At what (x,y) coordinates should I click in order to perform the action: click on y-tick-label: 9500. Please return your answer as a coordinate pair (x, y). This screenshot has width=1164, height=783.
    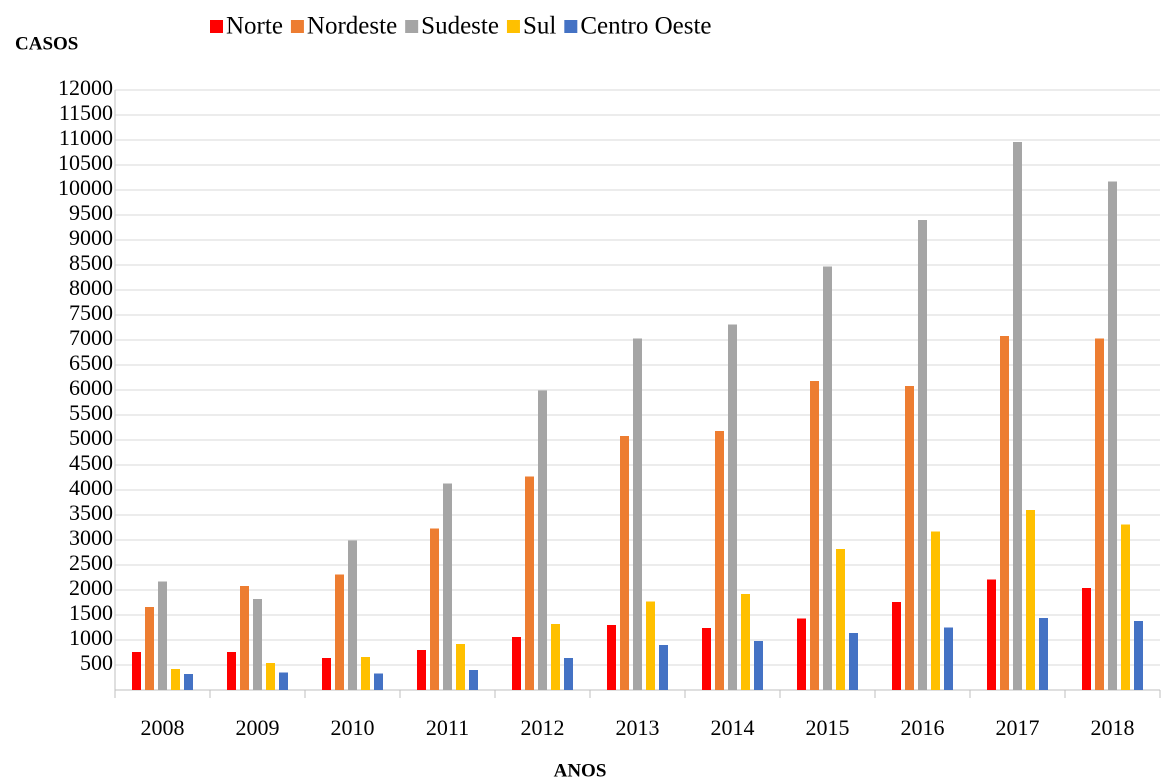
    Looking at the image, I should click on (91, 212).